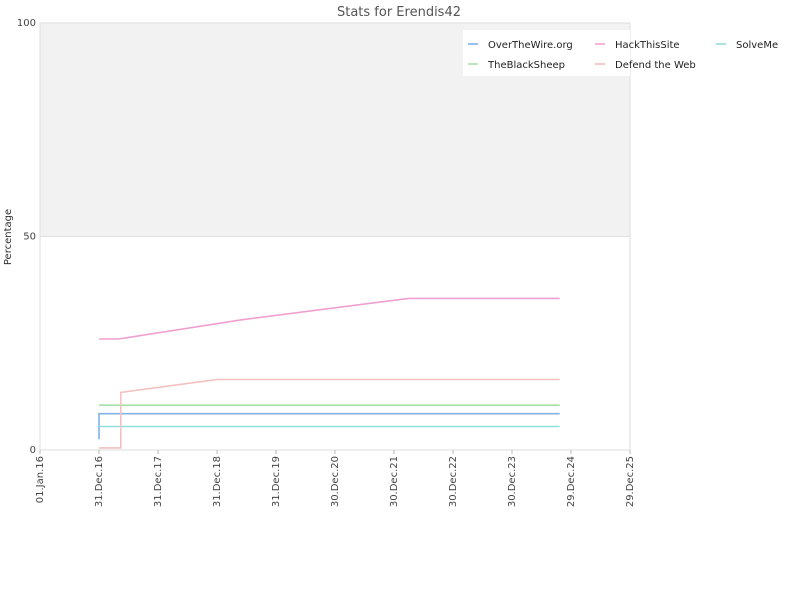  I want to click on chart-title: Stats for Erendis42, so click(399, 12).